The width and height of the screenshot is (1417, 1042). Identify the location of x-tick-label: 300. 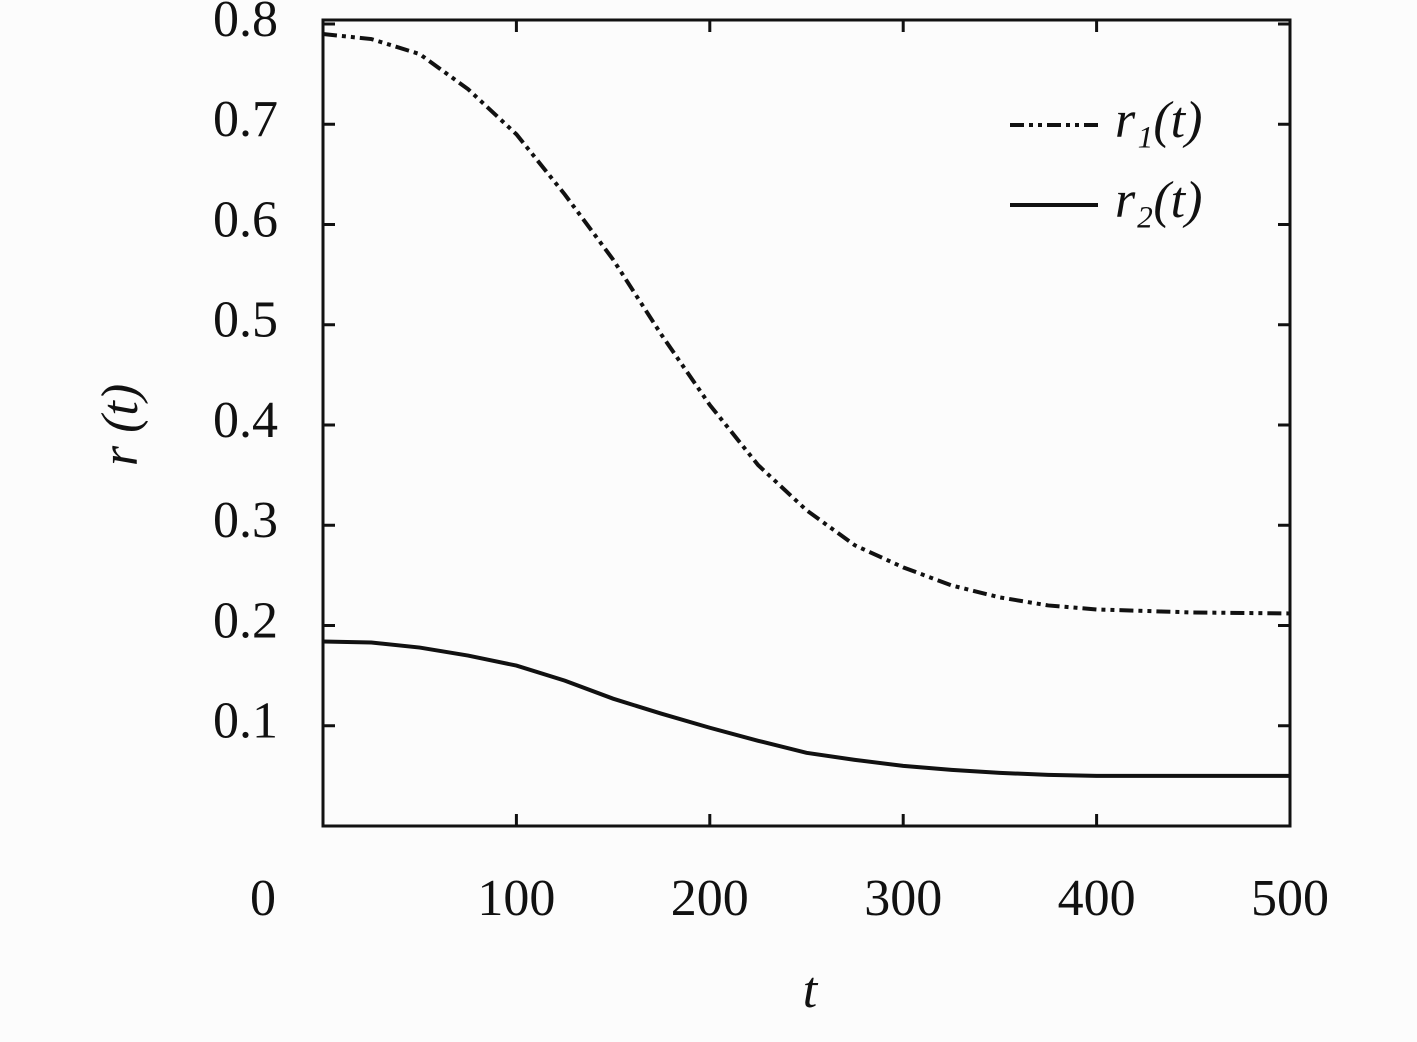
(903, 898).